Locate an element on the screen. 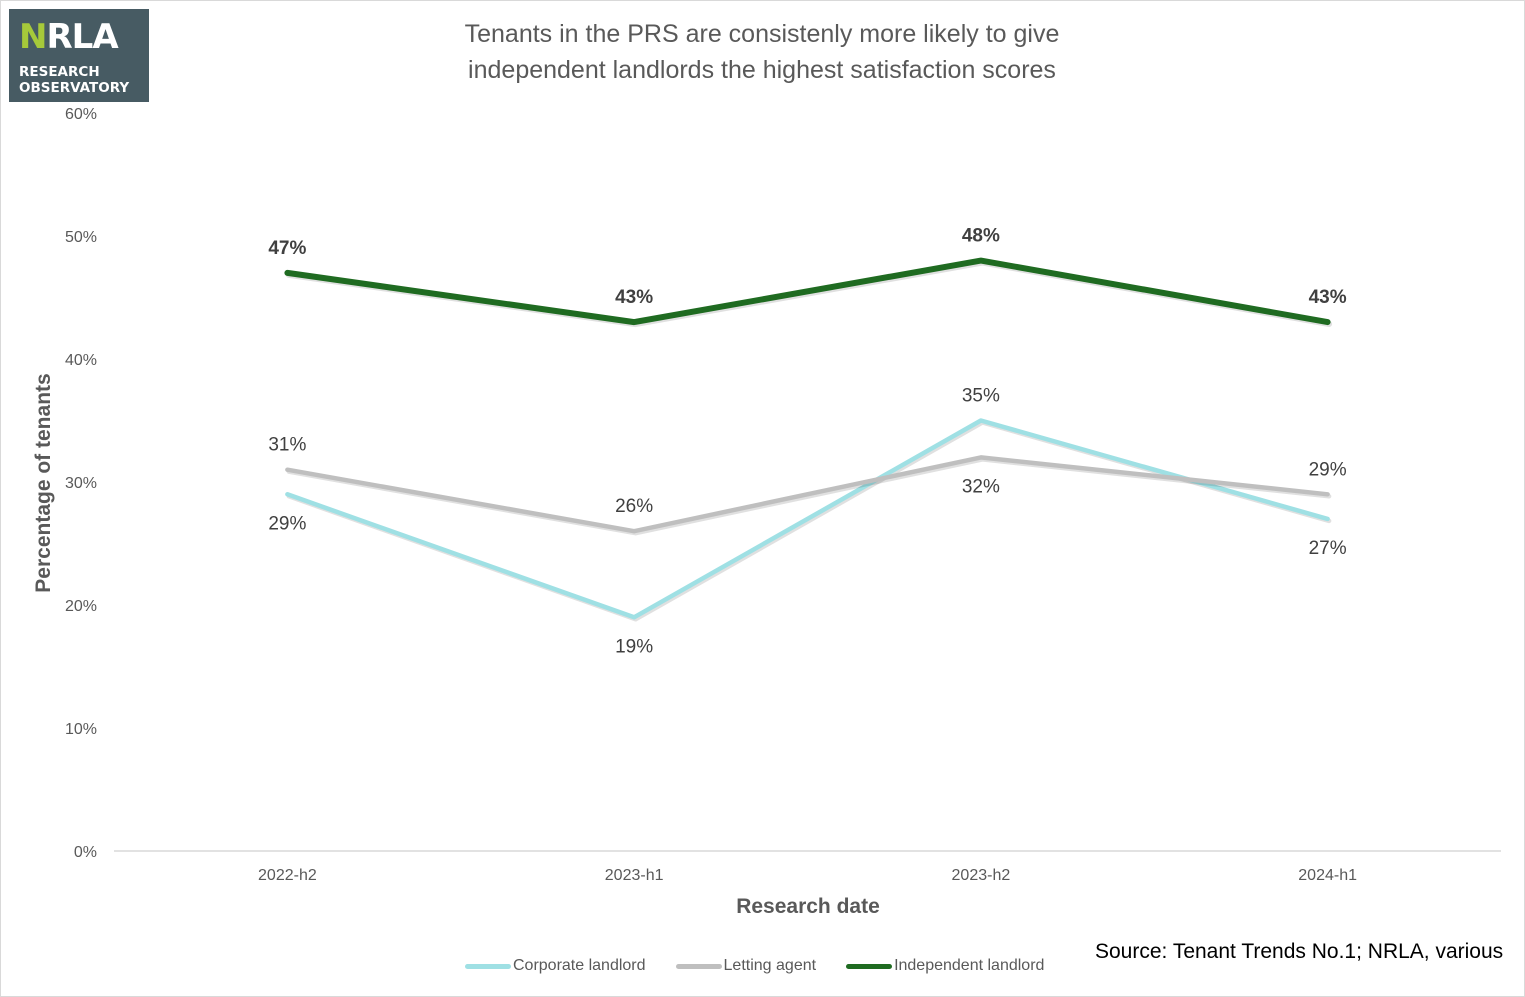  x-axis-ticks: 2022-h2 2023-h1 2023-h2 2024-h1 is located at coordinates (807, 875).